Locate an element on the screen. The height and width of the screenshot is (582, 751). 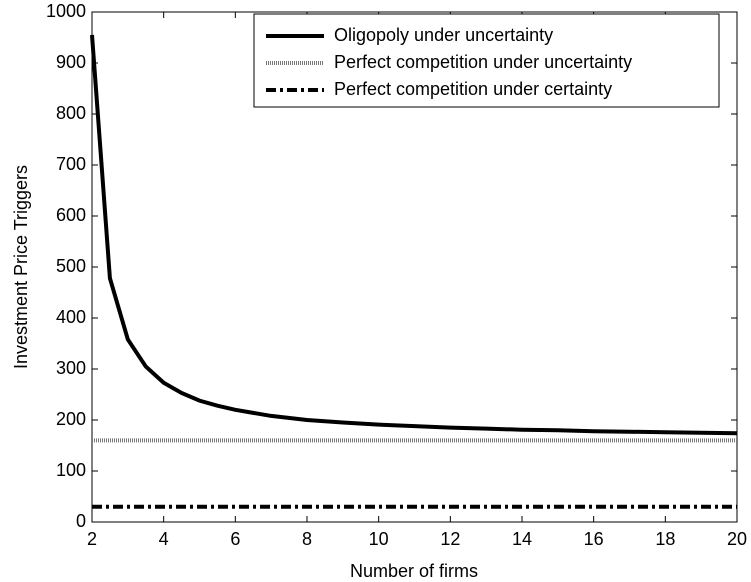
x-tick-label: 4 is located at coordinates (164, 539).